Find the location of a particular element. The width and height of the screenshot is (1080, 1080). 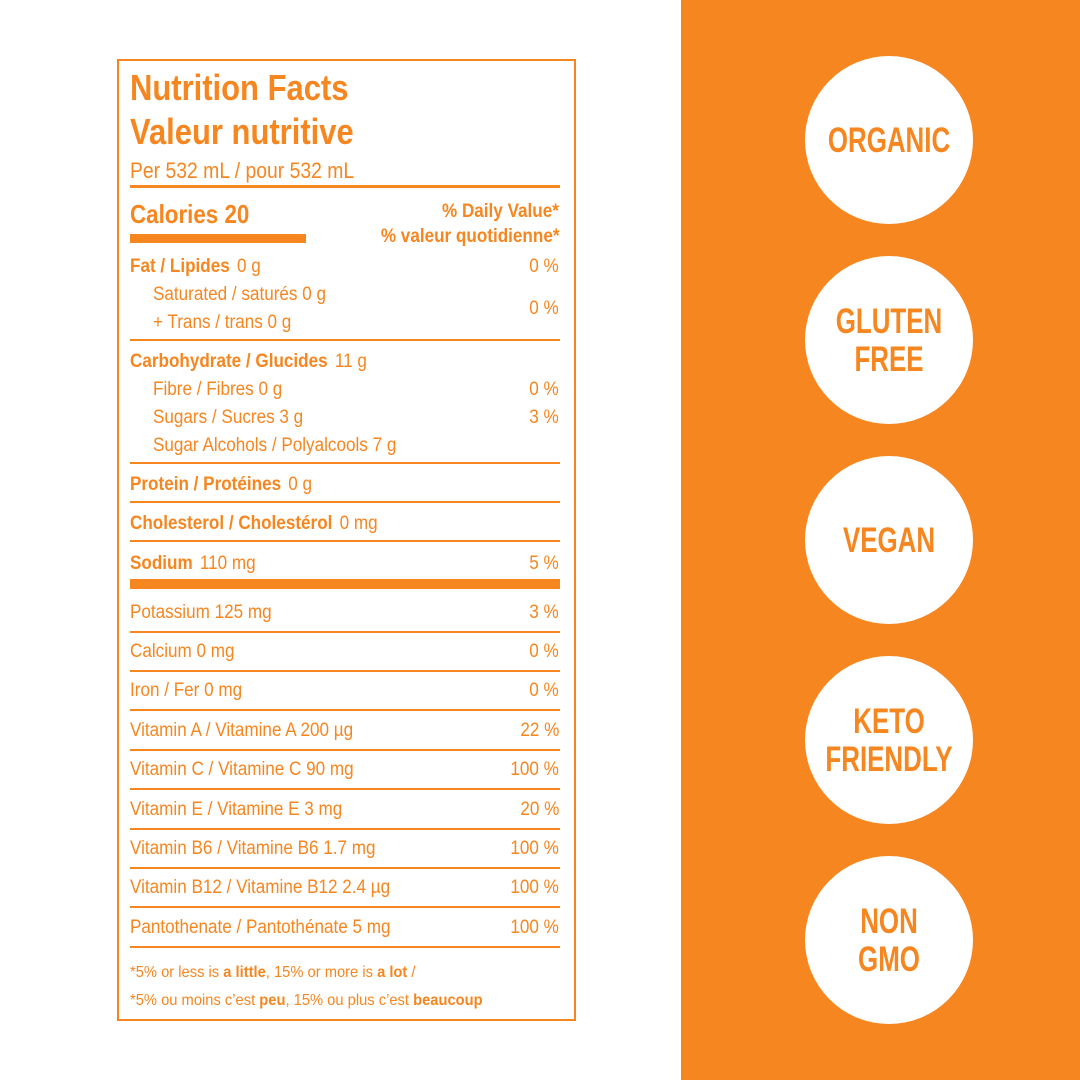

nutrient: Vitamin E / Vitamine E 3 mg is located at coordinates (236, 809).